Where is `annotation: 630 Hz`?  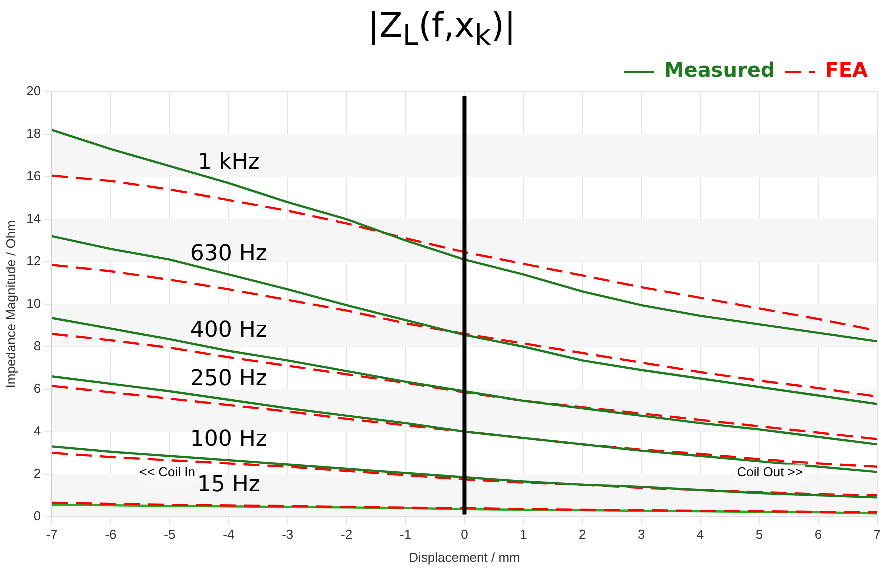
annotation: 630 Hz is located at coordinates (229, 253).